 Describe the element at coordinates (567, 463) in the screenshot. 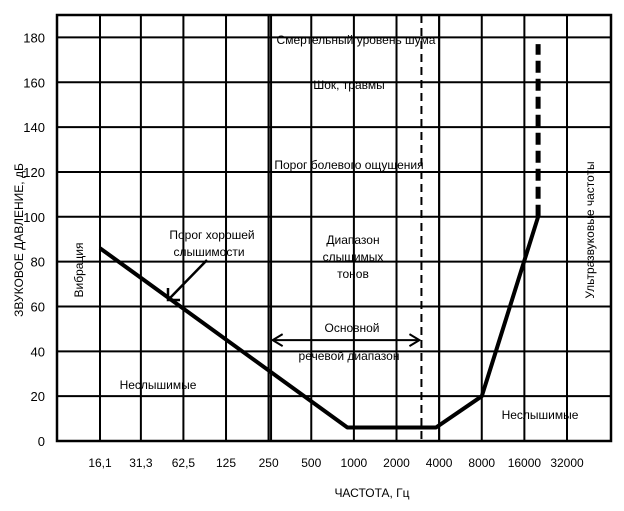

I see `x-tick-label: 32000` at that location.